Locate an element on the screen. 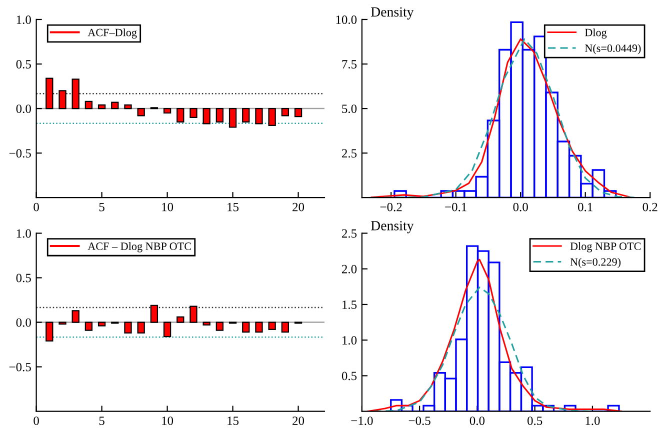 The height and width of the screenshot is (433, 660). x-tick-label: −0.5 is located at coordinates (419, 421).